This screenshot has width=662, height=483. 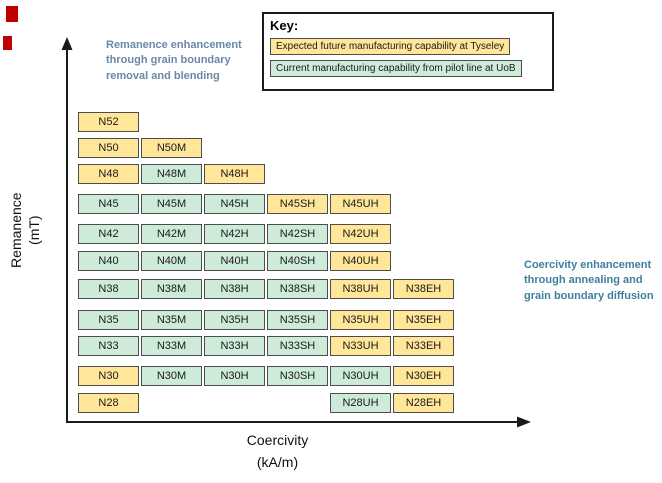 What do you see at coordinates (171, 148) in the screenshot?
I see `grade-box-n50m: N50M` at bounding box center [171, 148].